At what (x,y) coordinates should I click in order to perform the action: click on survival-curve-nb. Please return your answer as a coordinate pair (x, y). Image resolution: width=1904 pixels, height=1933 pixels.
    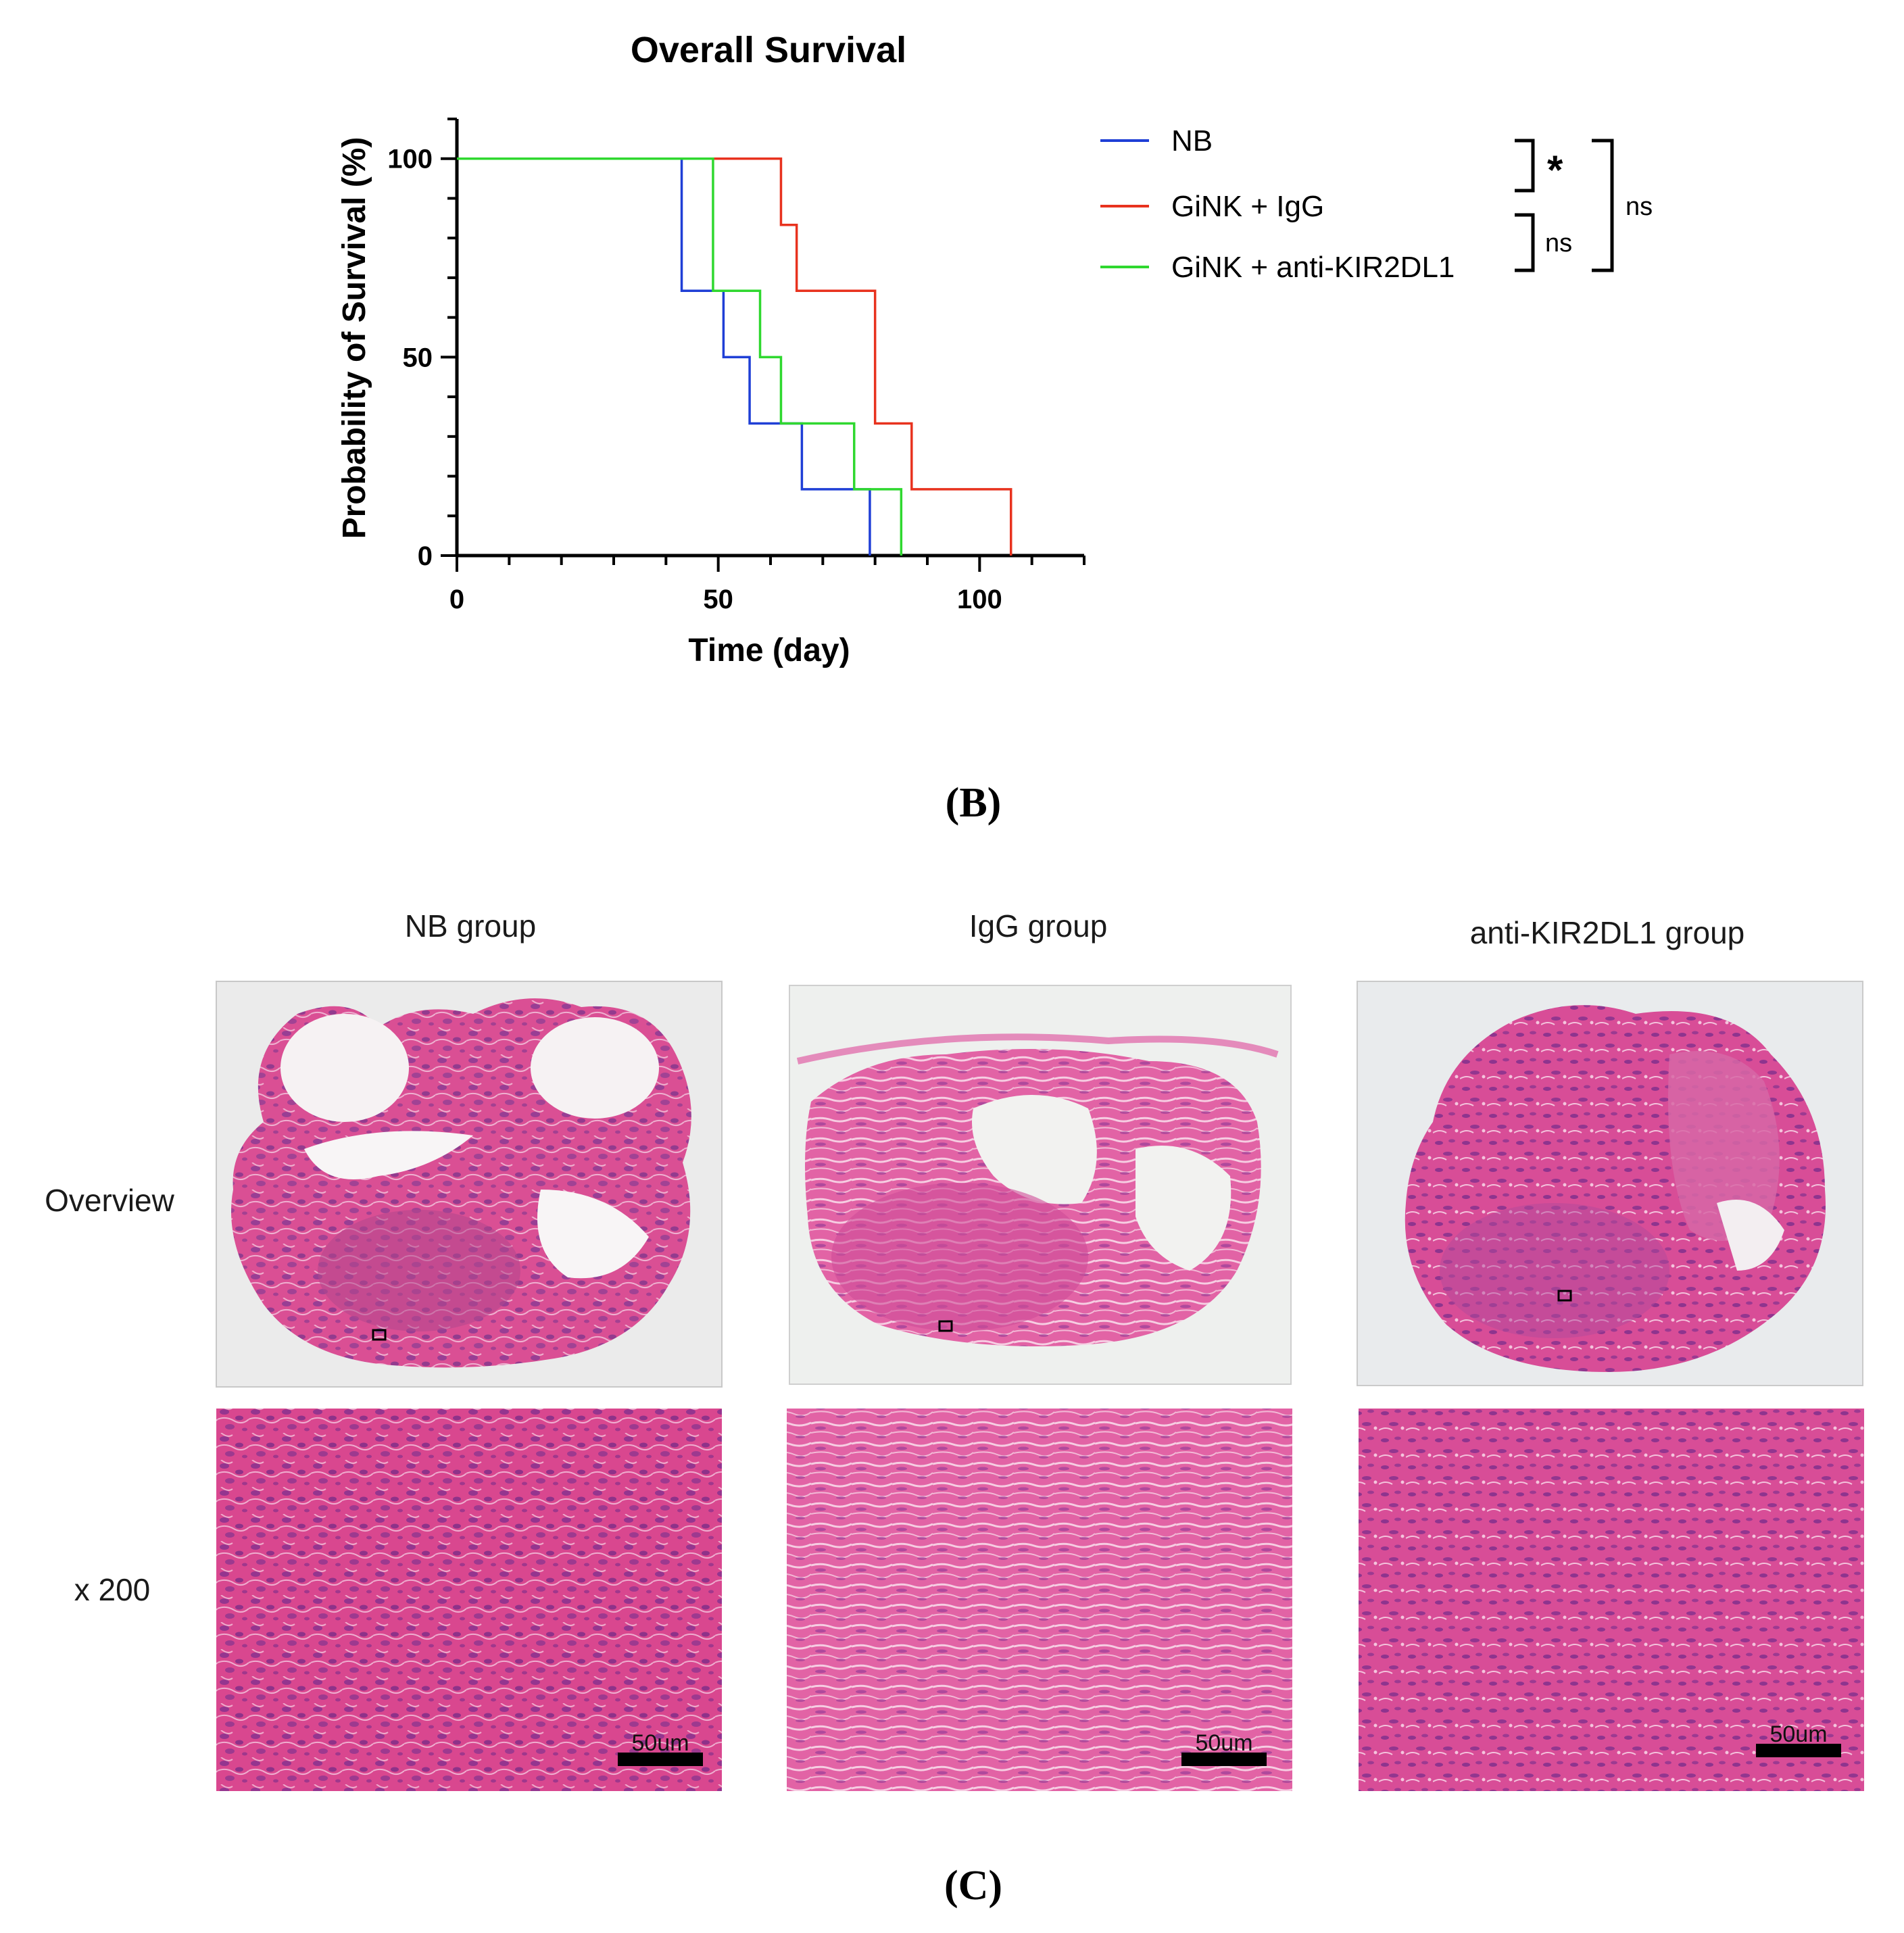
    Looking at the image, I should click on (664, 356).